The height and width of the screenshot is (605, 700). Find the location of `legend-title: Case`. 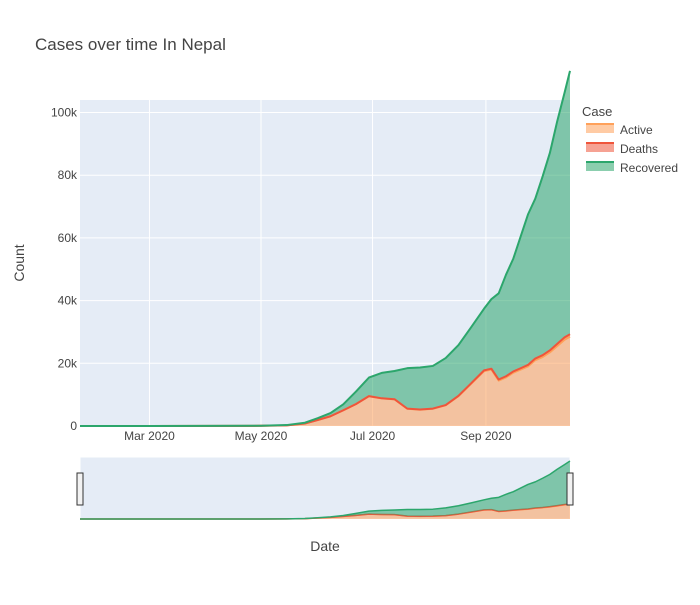

legend-title: Case is located at coordinates (597, 111).